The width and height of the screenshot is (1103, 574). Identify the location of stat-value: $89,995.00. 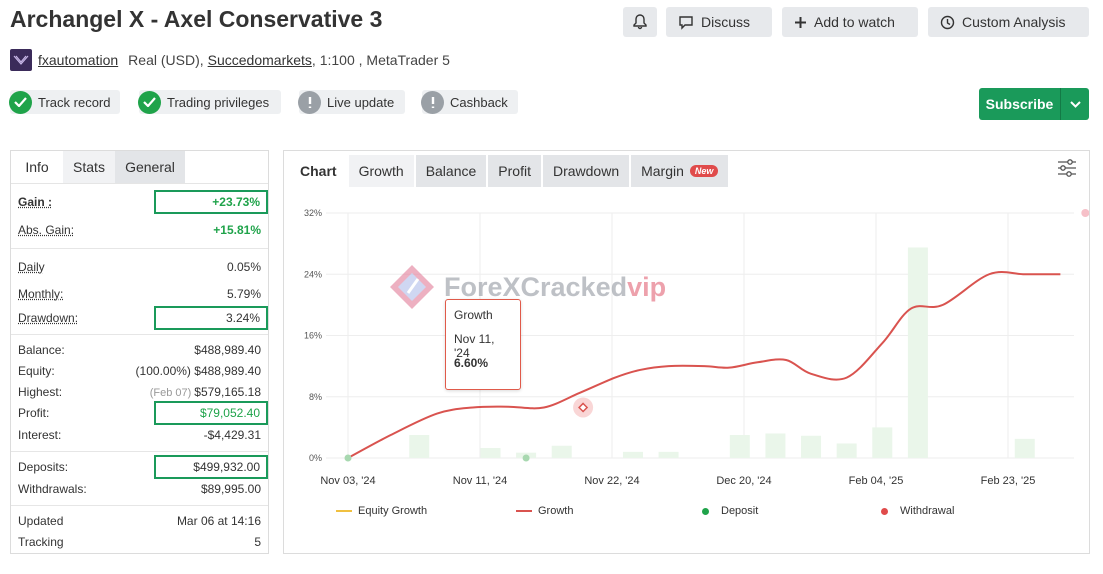
(230, 489).